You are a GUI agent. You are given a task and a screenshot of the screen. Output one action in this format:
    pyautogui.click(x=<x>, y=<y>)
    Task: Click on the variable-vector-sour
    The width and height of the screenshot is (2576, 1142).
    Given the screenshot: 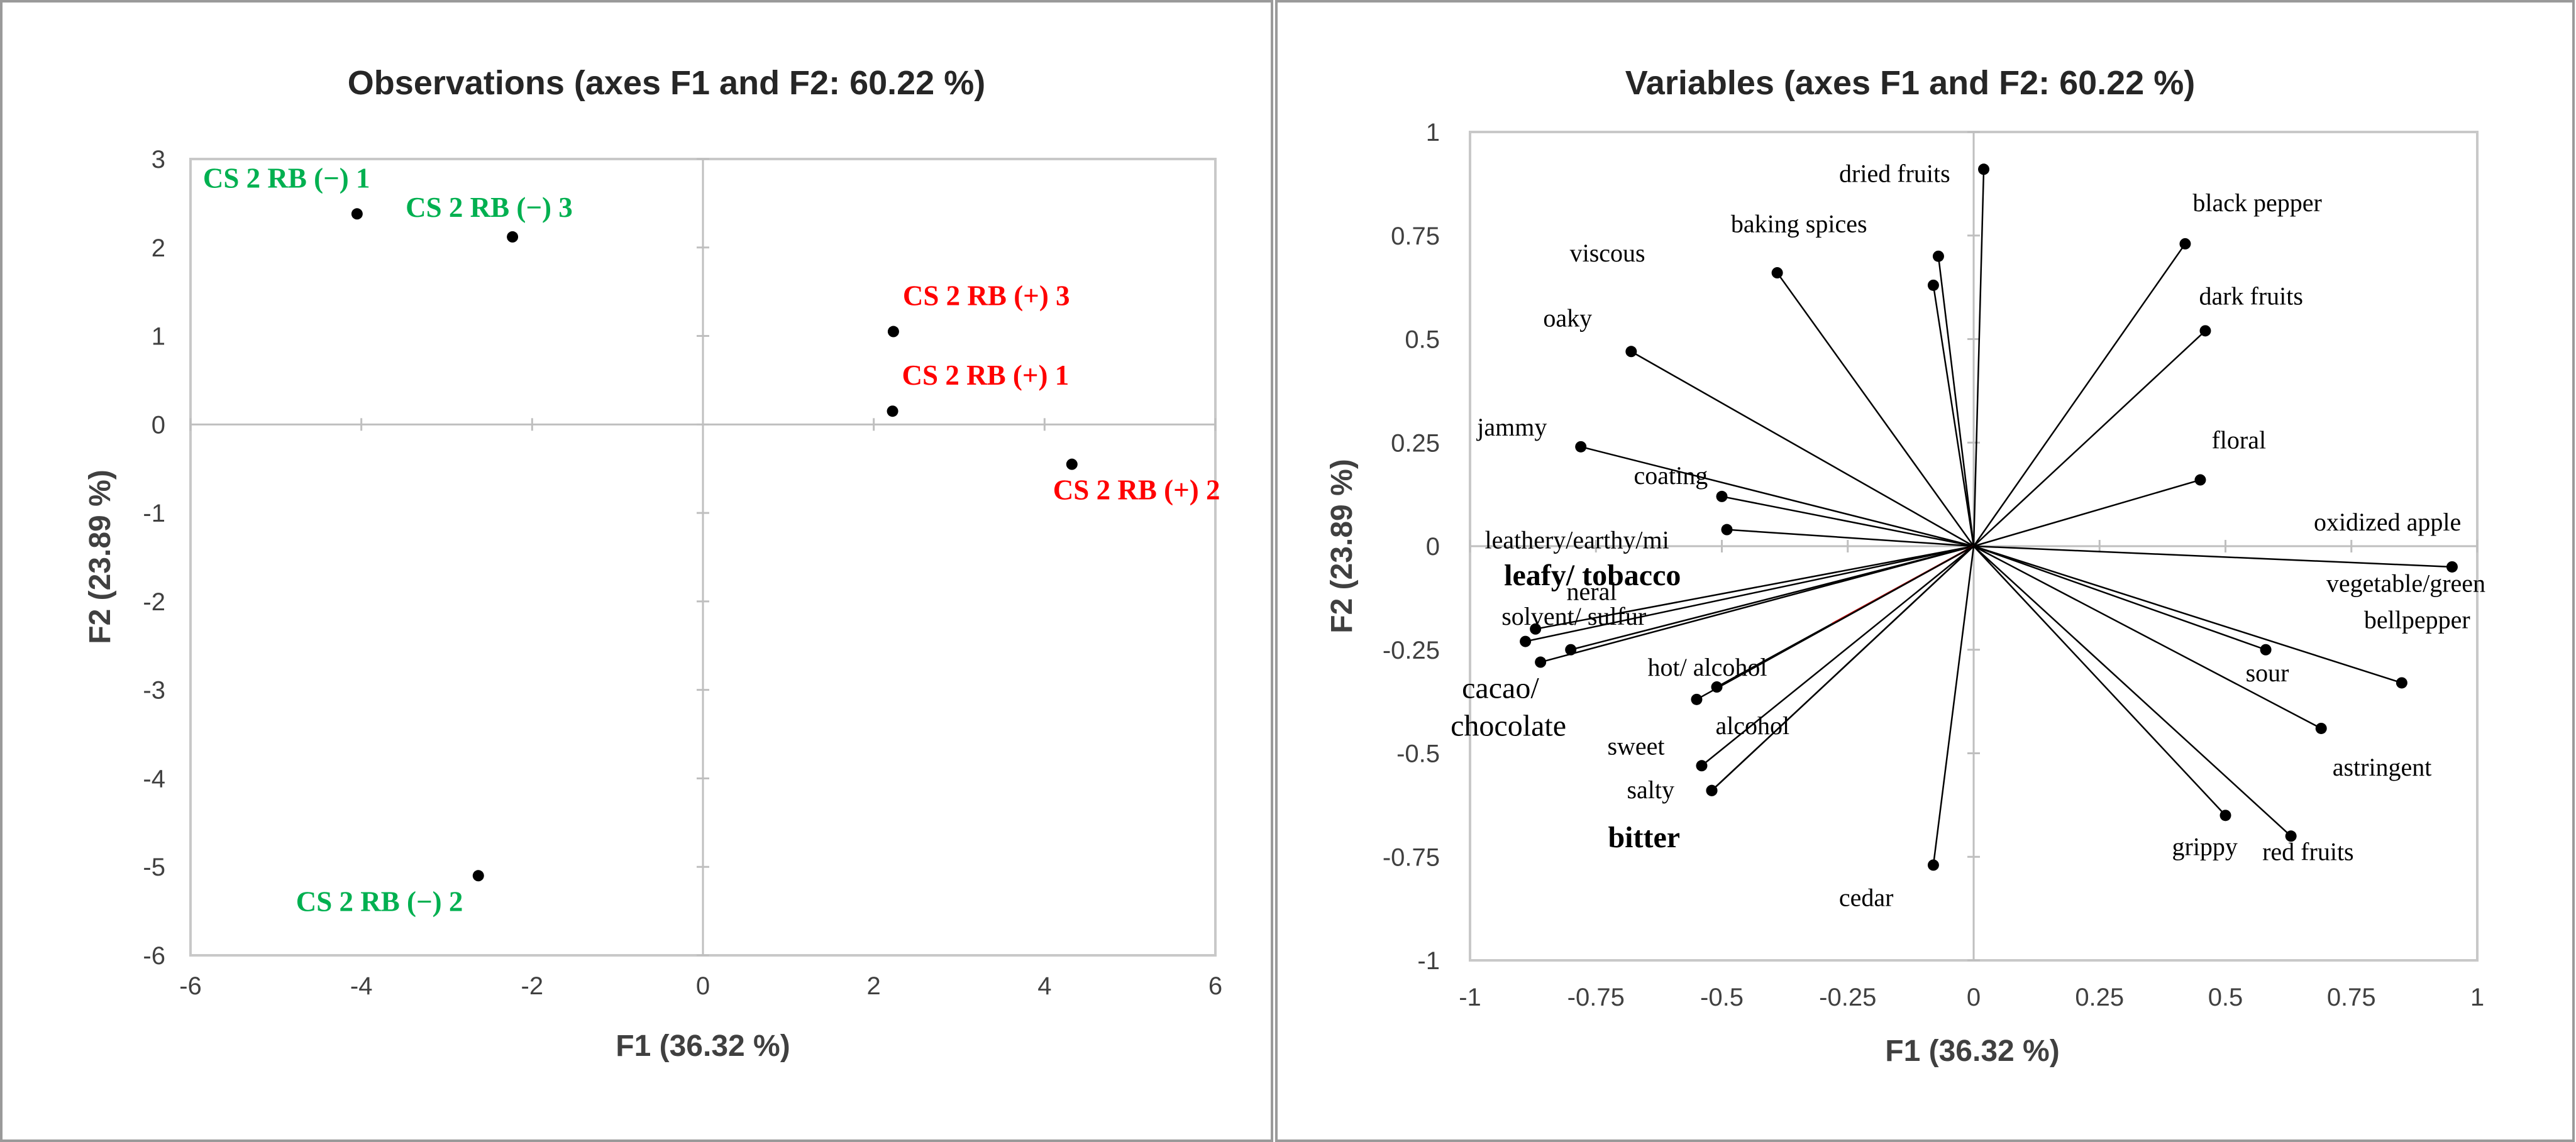 What is the action you would take?
    pyautogui.click(x=2119, y=598)
    